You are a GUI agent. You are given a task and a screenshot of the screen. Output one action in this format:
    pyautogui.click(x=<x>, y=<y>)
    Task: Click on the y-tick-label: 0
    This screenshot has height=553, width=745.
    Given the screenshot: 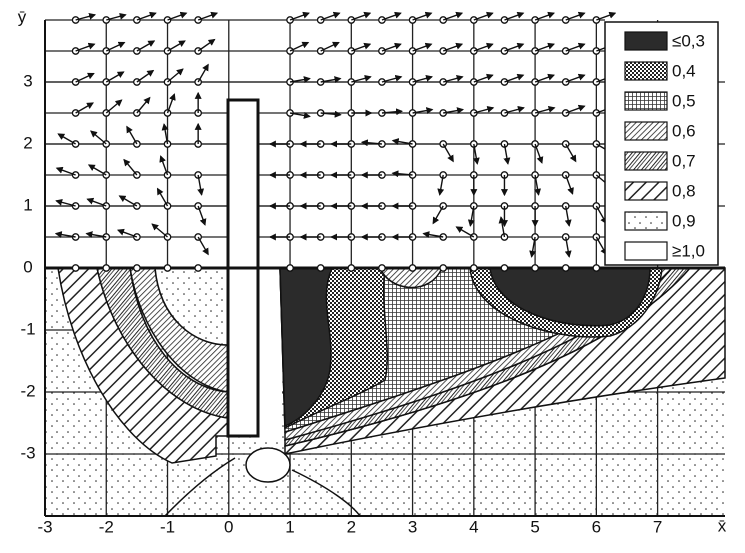 What is the action you would take?
    pyautogui.click(x=27, y=266)
    